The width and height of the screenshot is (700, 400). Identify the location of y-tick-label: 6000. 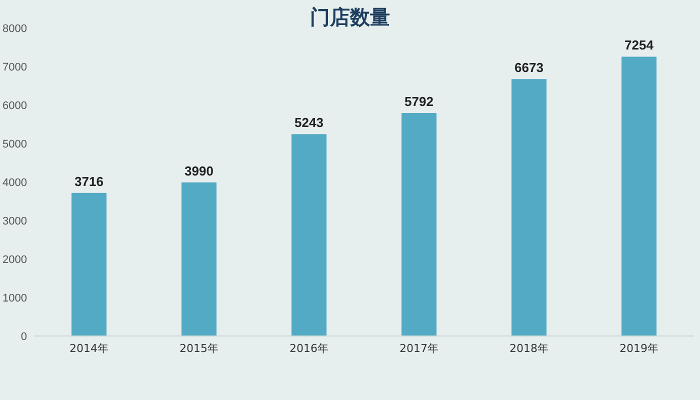
(14, 106).